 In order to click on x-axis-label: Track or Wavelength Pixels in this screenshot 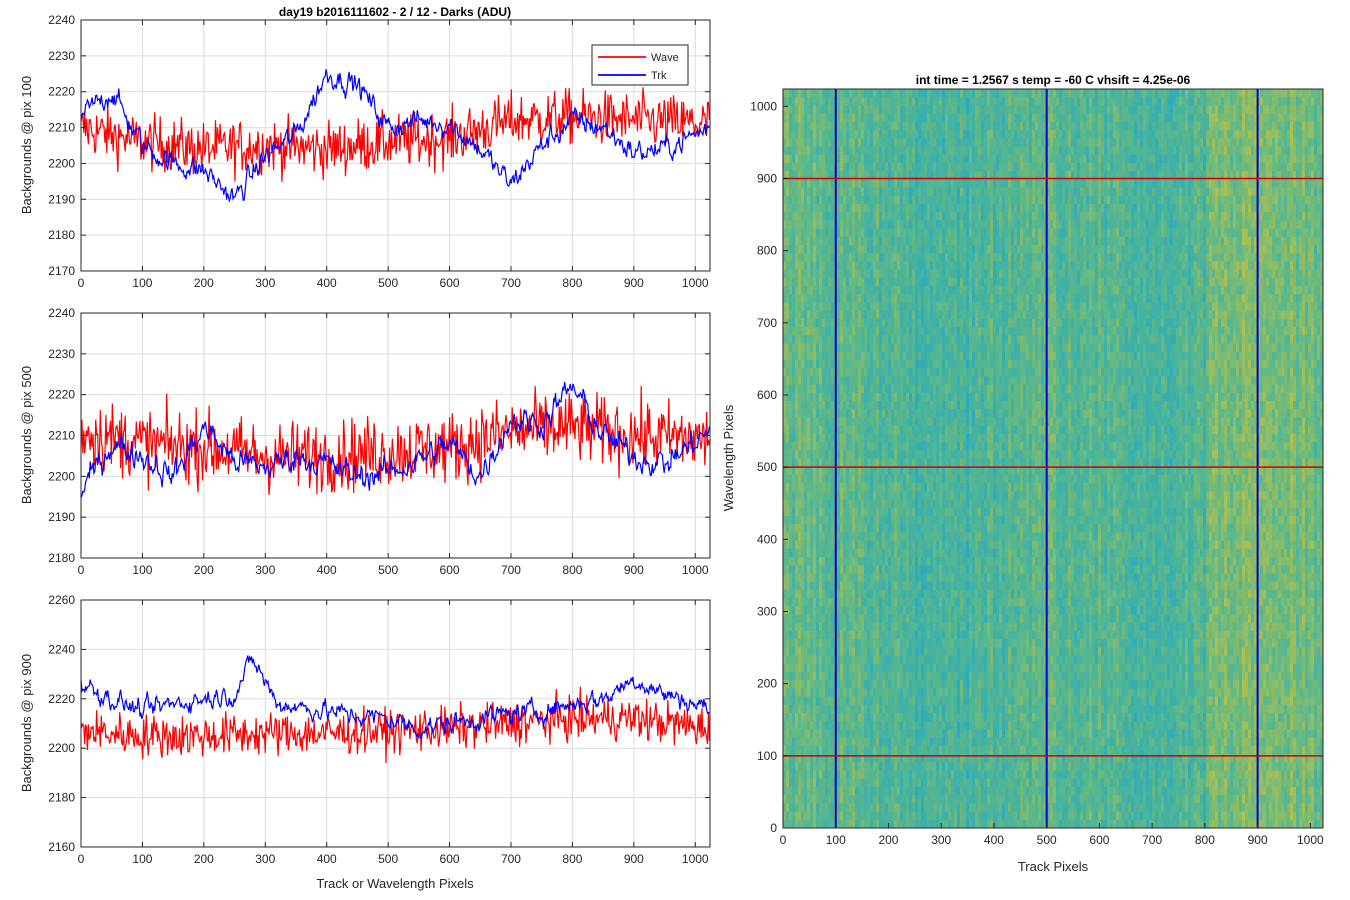, I will do `click(395, 883)`.